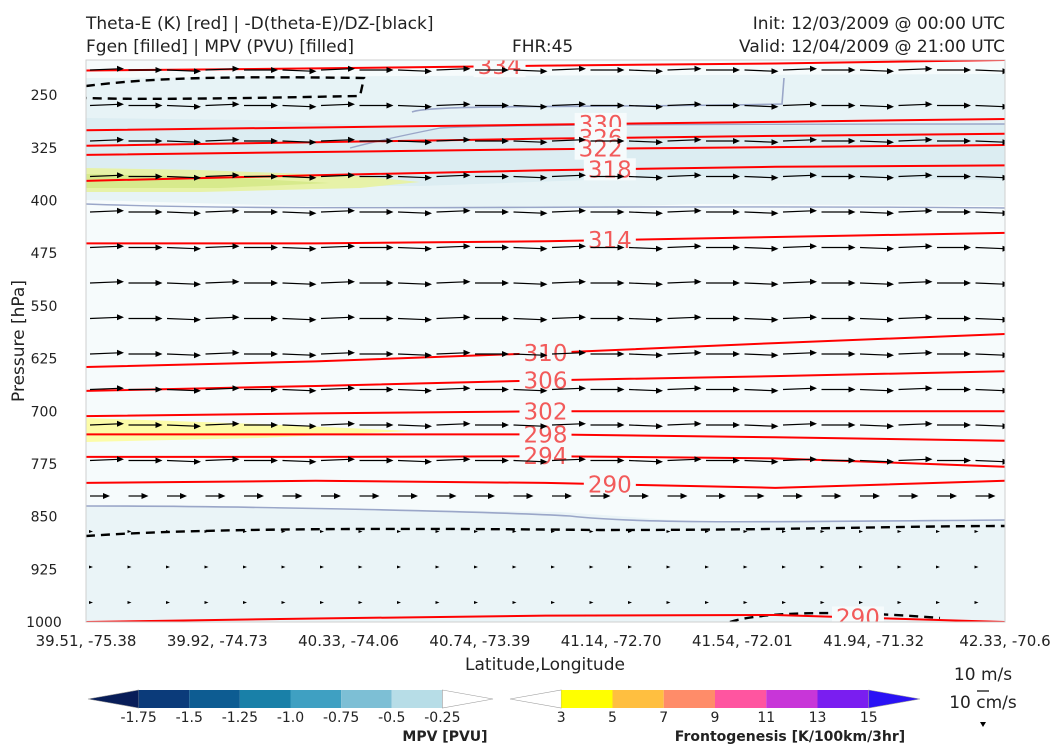 The image size is (1050, 750). What do you see at coordinates (983, 703) in the screenshot?
I see `vector-key-vertical: 10 cm/s` at bounding box center [983, 703].